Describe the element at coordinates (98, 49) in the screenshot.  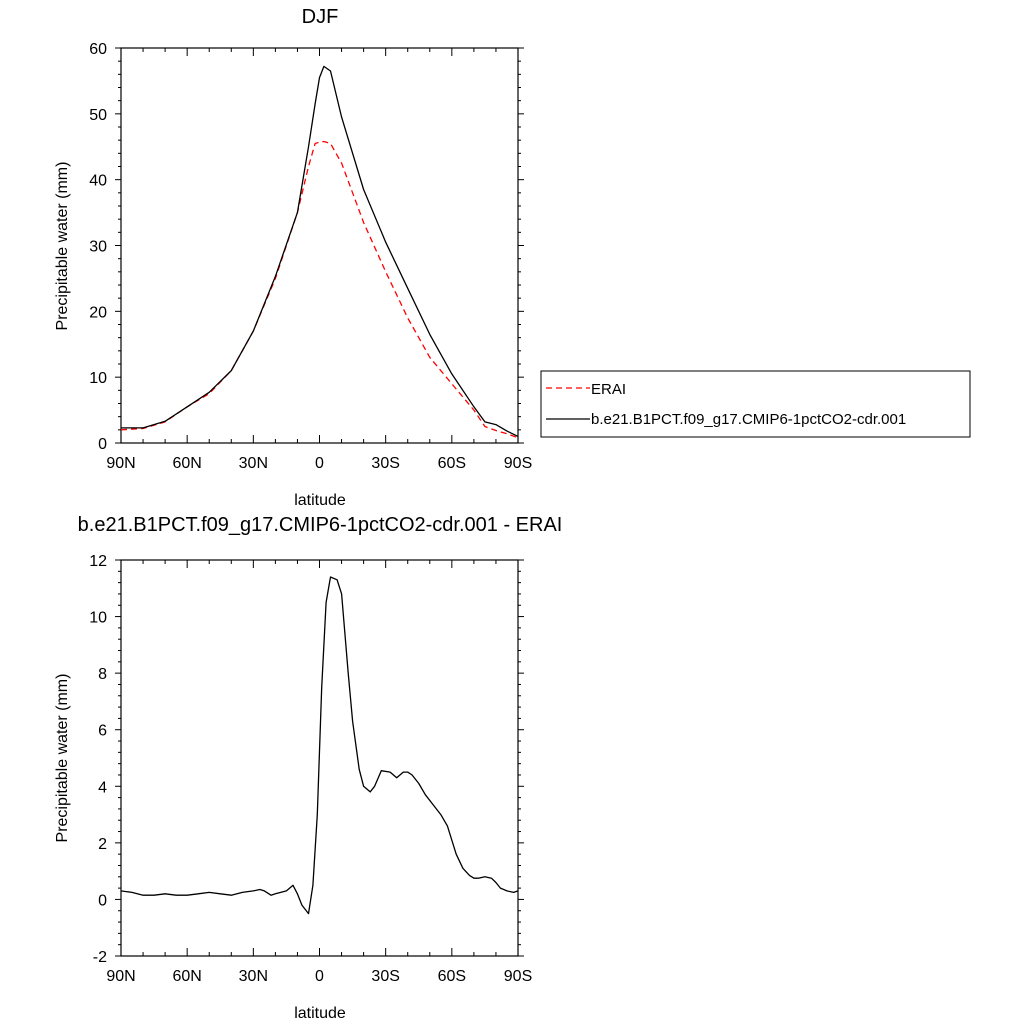
I see `y-tick-label: 60` at that location.